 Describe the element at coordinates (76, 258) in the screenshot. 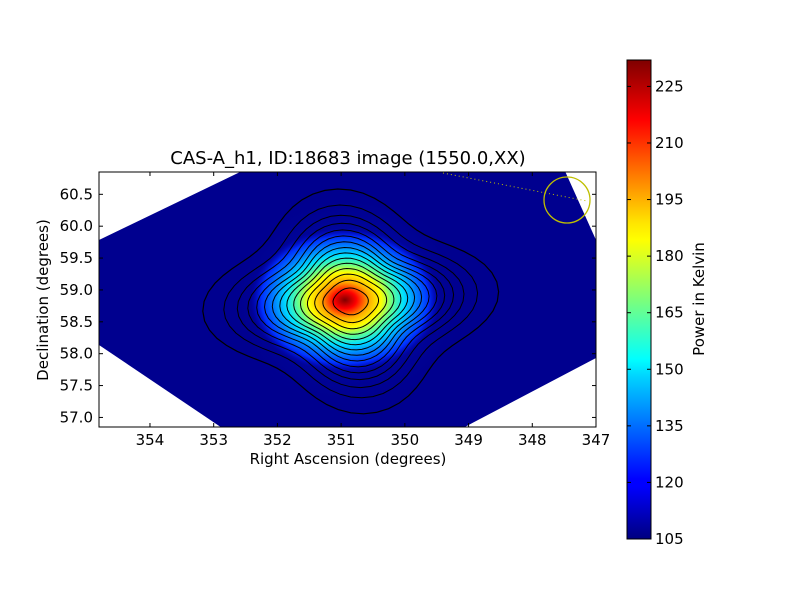

I see `y-tick-label: 59.5` at that location.